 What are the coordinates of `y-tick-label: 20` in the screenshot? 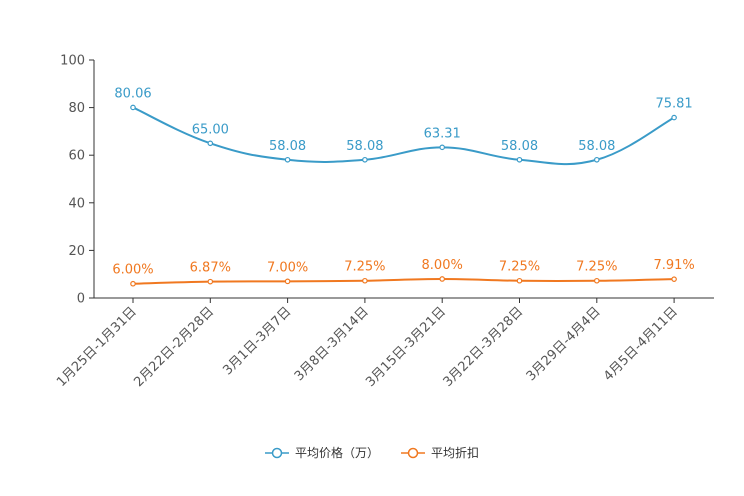 It's located at (76, 251).